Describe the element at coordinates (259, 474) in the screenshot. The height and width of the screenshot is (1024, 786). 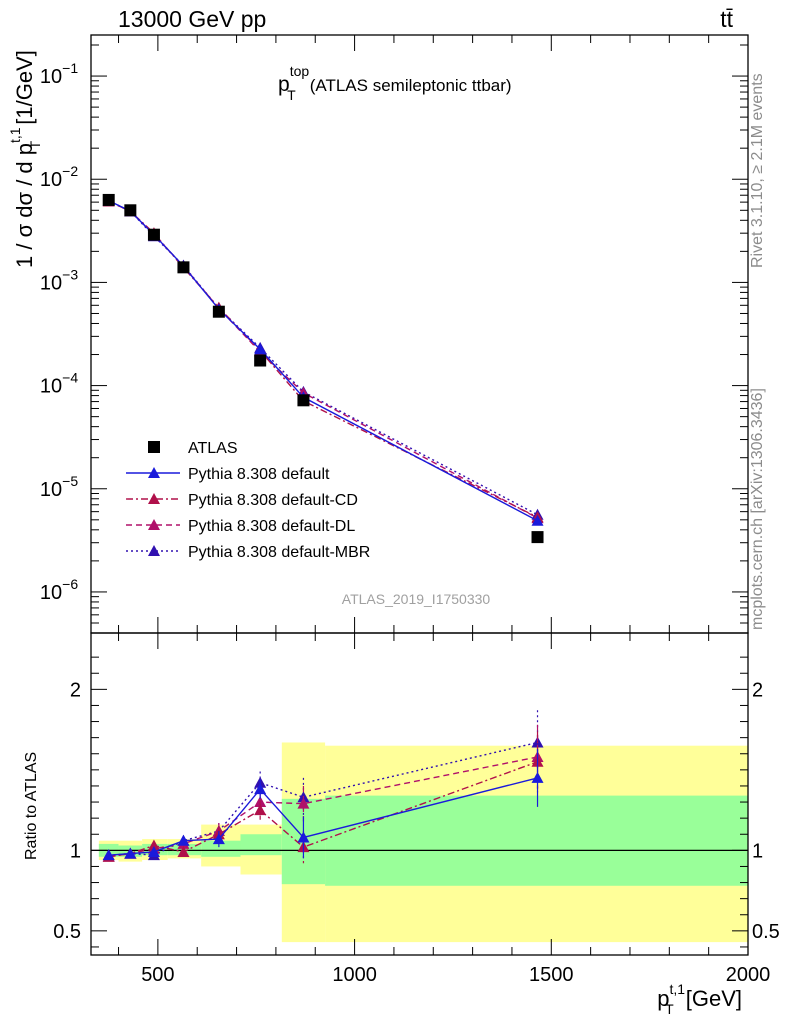
I see `legend-label: Pythia 8.308 default` at that location.